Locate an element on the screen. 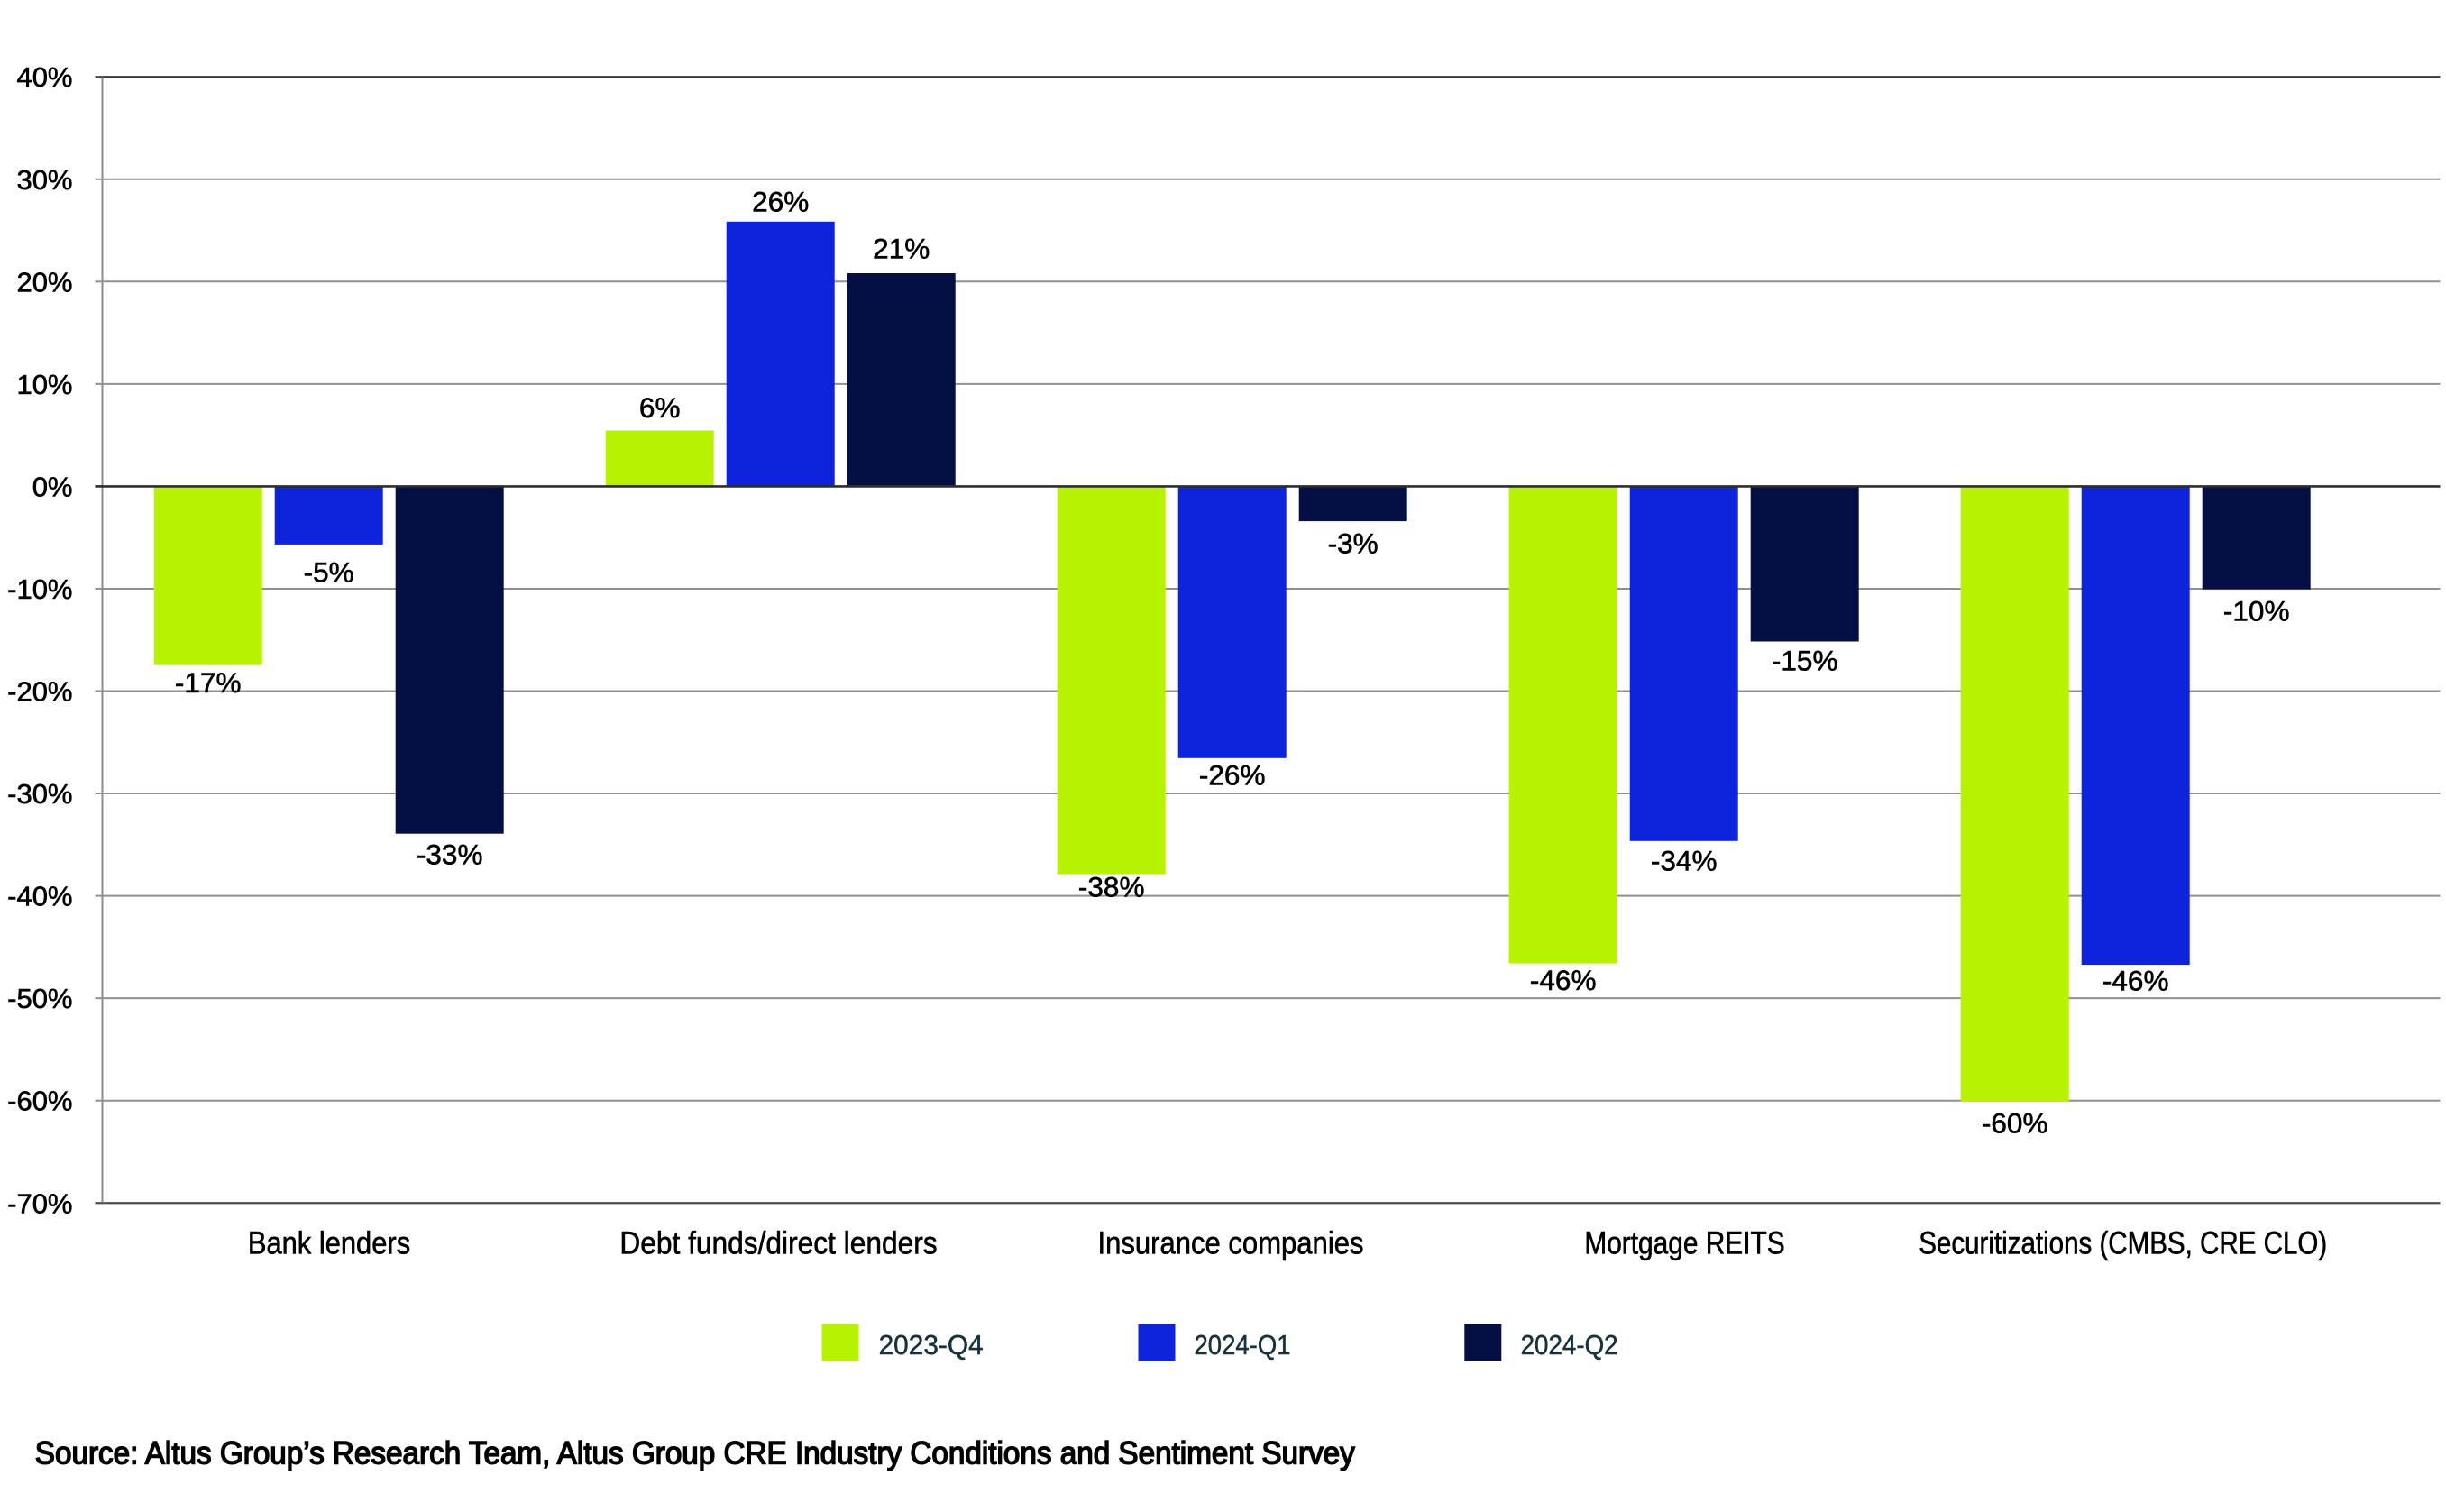 Image resolution: width=2446 pixels, height=1512 pixels. svg-text: 0% is located at coordinates (52, 487).